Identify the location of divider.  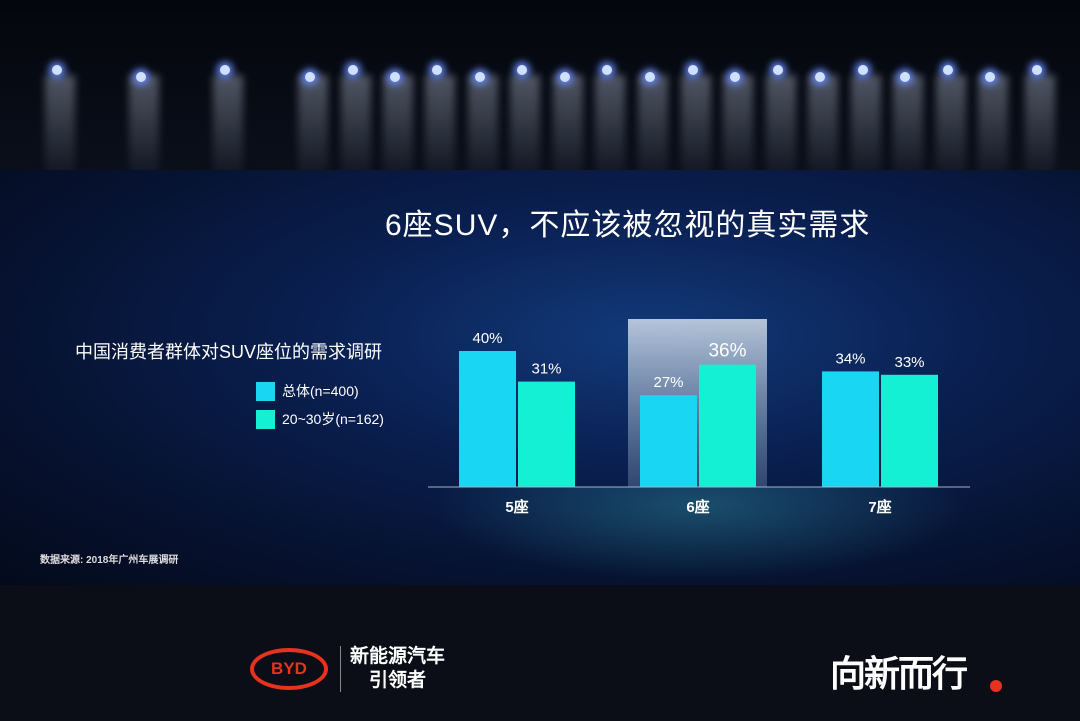
(340, 669).